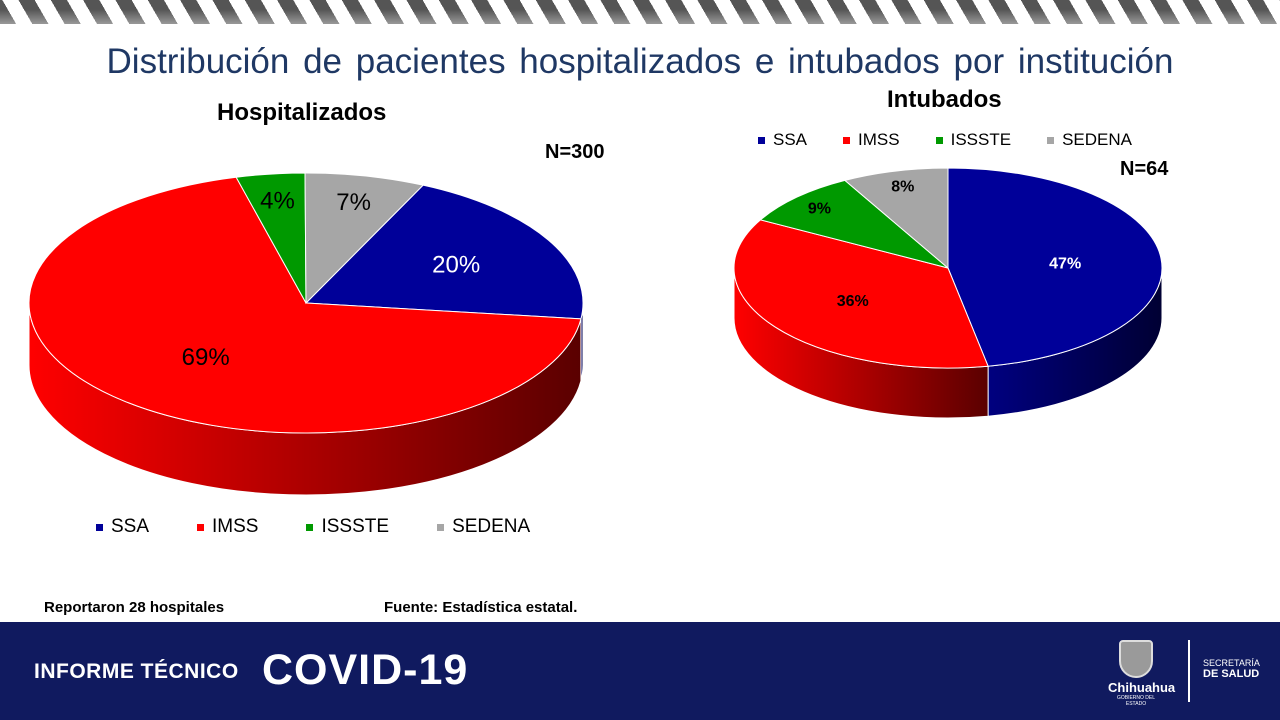 Image resolution: width=1280 pixels, height=720 pixels. What do you see at coordinates (1136, 701) in the screenshot?
I see `logo-sub: GOBIERNO DEL ESTADO` at bounding box center [1136, 701].